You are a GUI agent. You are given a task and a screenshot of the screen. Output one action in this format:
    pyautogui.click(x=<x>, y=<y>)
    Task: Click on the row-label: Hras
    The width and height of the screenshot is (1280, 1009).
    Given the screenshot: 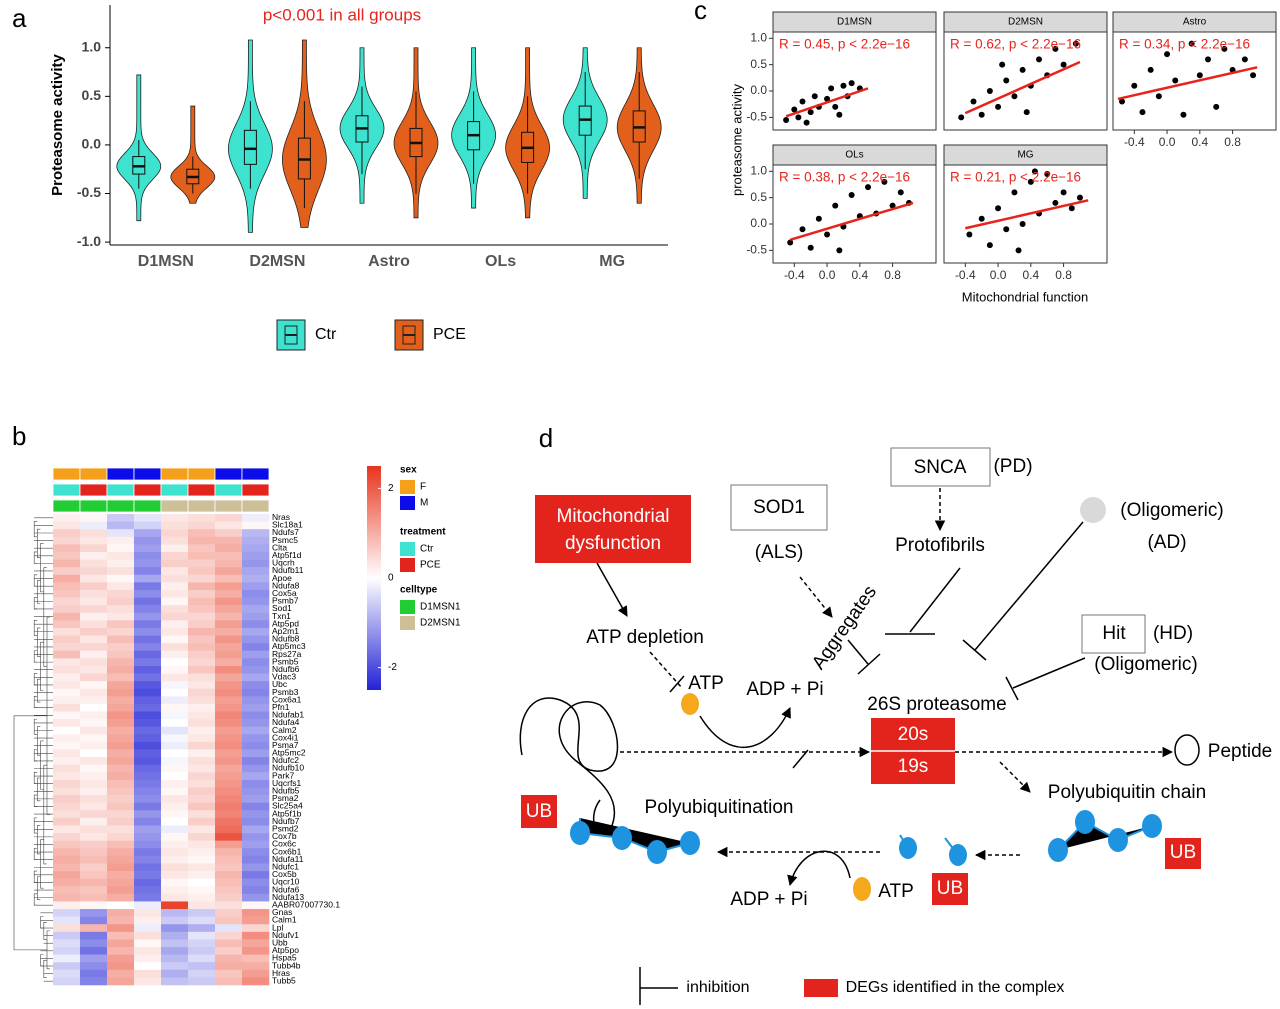 What is the action you would take?
    pyautogui.click(x=281, y=973)
    